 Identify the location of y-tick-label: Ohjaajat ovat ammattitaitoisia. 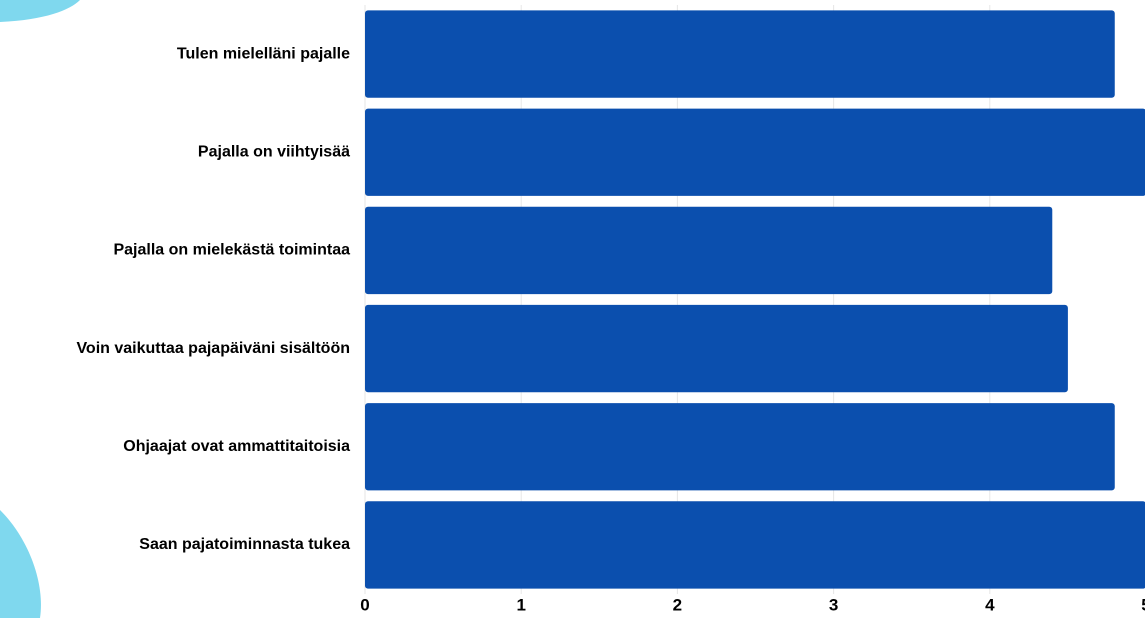
(236, 446).